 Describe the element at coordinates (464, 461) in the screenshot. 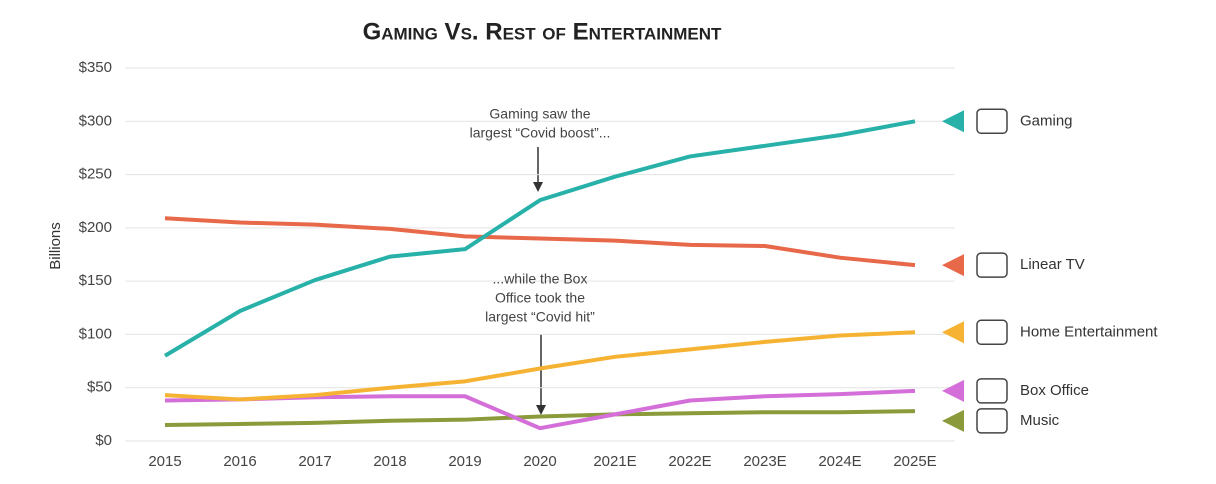

I see `x-tick-label: 2019` at that location.